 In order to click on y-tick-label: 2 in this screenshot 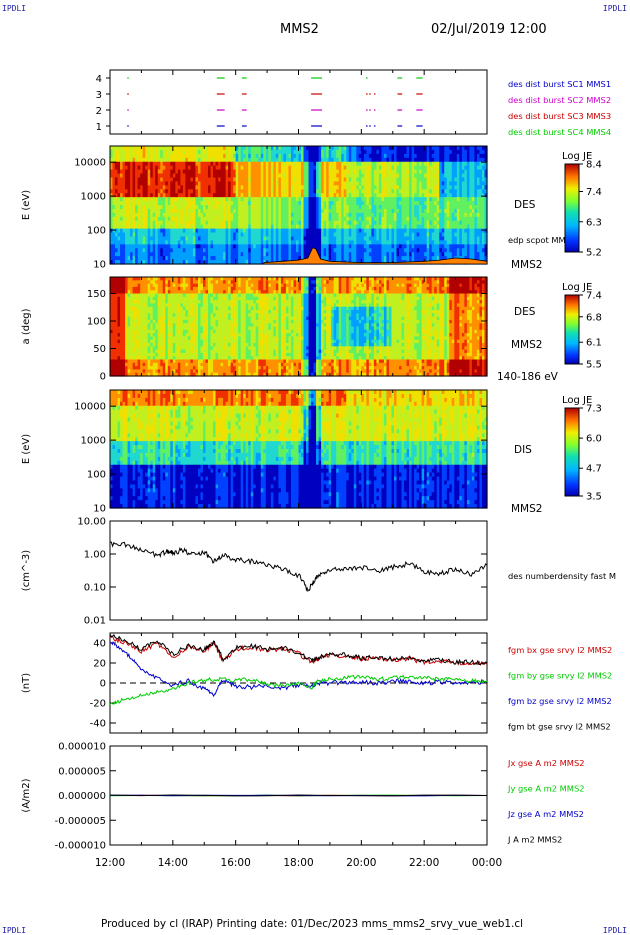, I will do `click(99, 111)`.